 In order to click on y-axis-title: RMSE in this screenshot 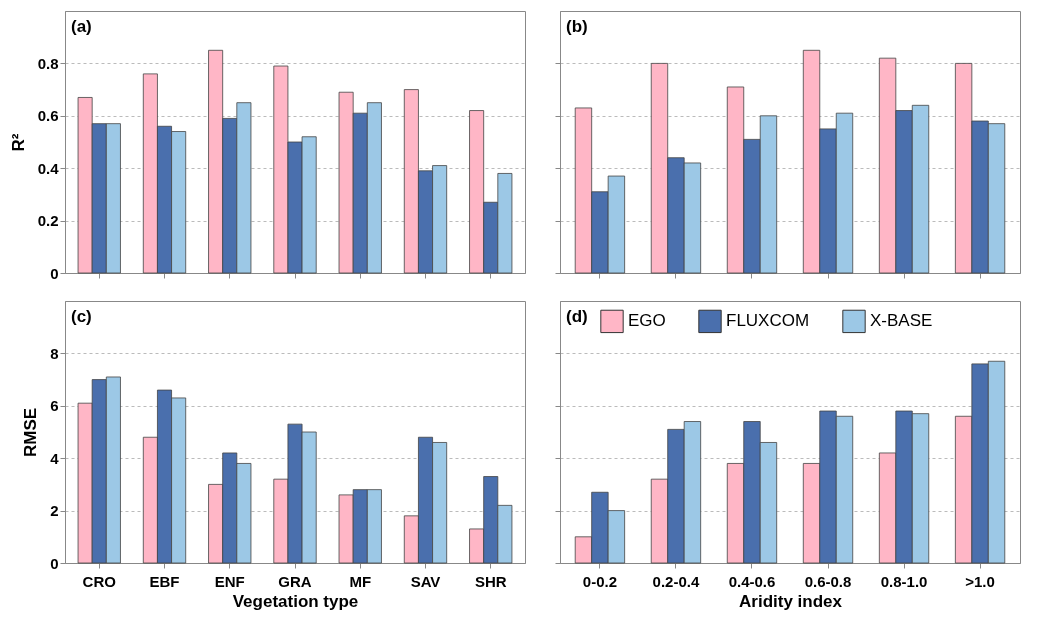, I will do `click(31, 432)`.